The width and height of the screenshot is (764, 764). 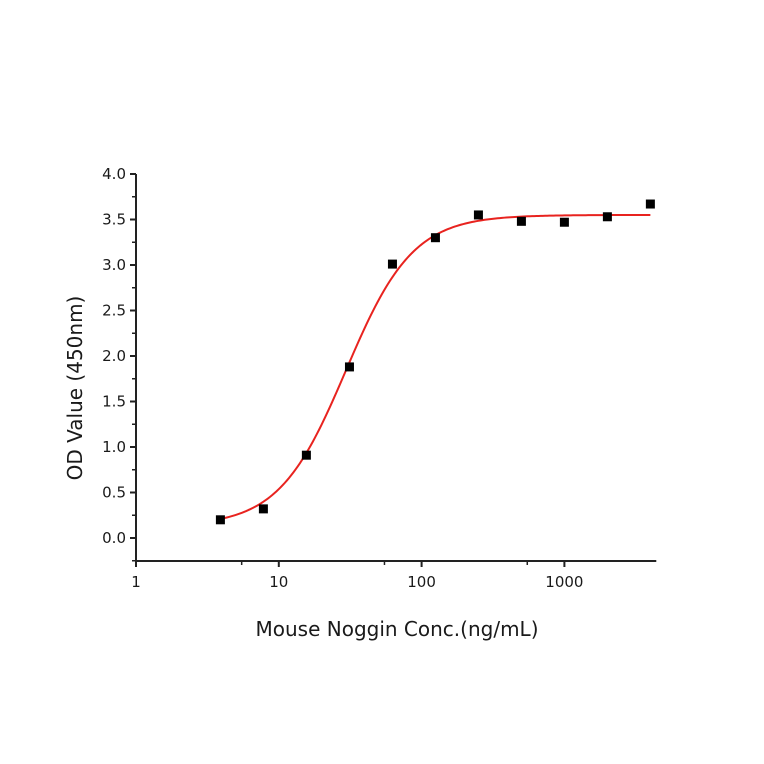 I want to click on x-tick-label: 10, so click(x=278, y=582).